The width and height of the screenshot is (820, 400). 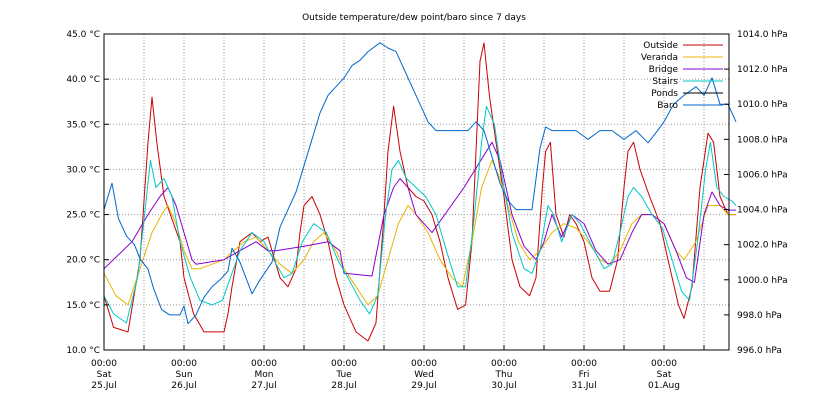 I want to click on legend-label: Veranda, so click(x=659, y=58).